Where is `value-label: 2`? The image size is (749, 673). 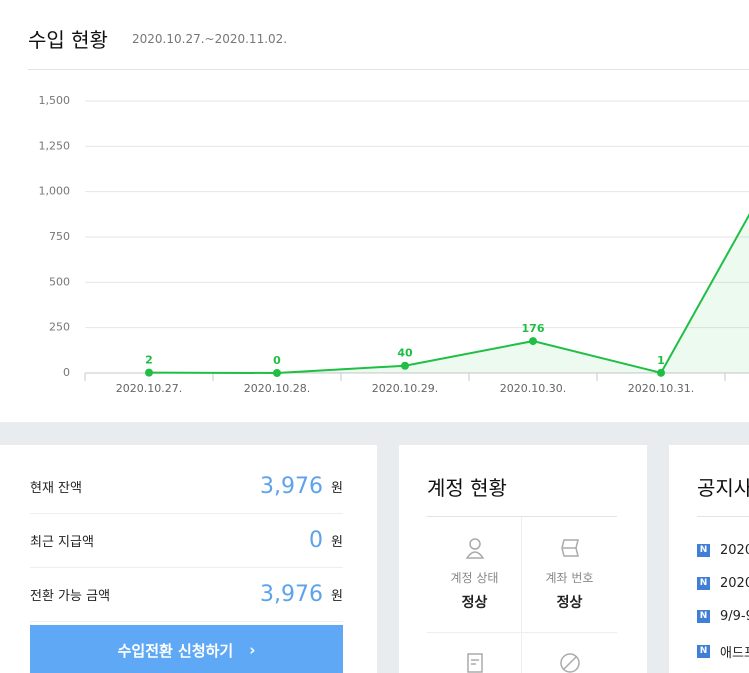
value-label: 2 is located at coordinates (149, 360).